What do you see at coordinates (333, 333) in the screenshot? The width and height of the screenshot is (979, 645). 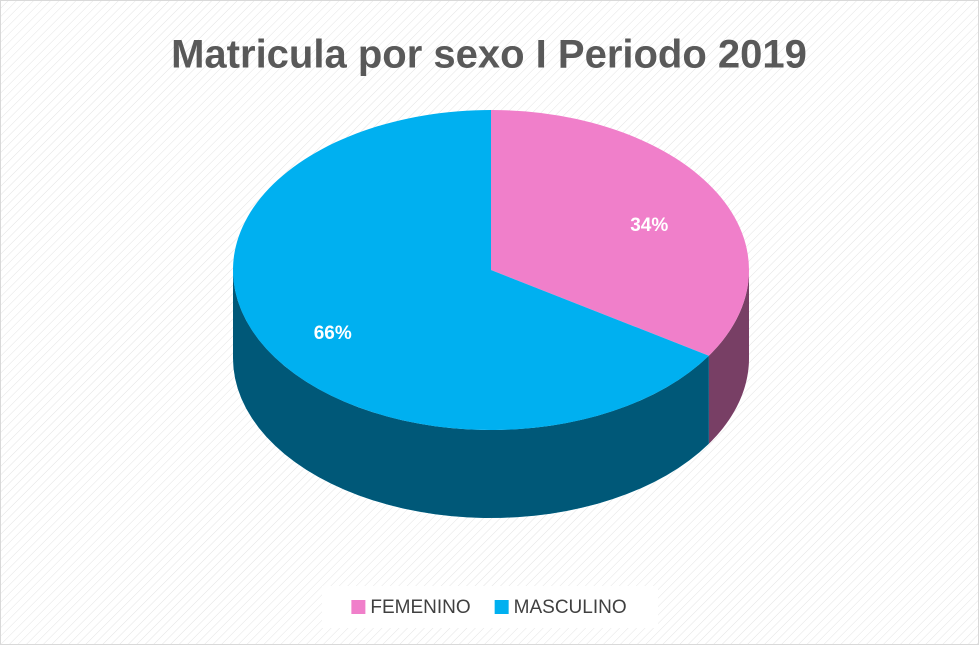 I see `data-label: 66%` at bounding box center [333, 333].